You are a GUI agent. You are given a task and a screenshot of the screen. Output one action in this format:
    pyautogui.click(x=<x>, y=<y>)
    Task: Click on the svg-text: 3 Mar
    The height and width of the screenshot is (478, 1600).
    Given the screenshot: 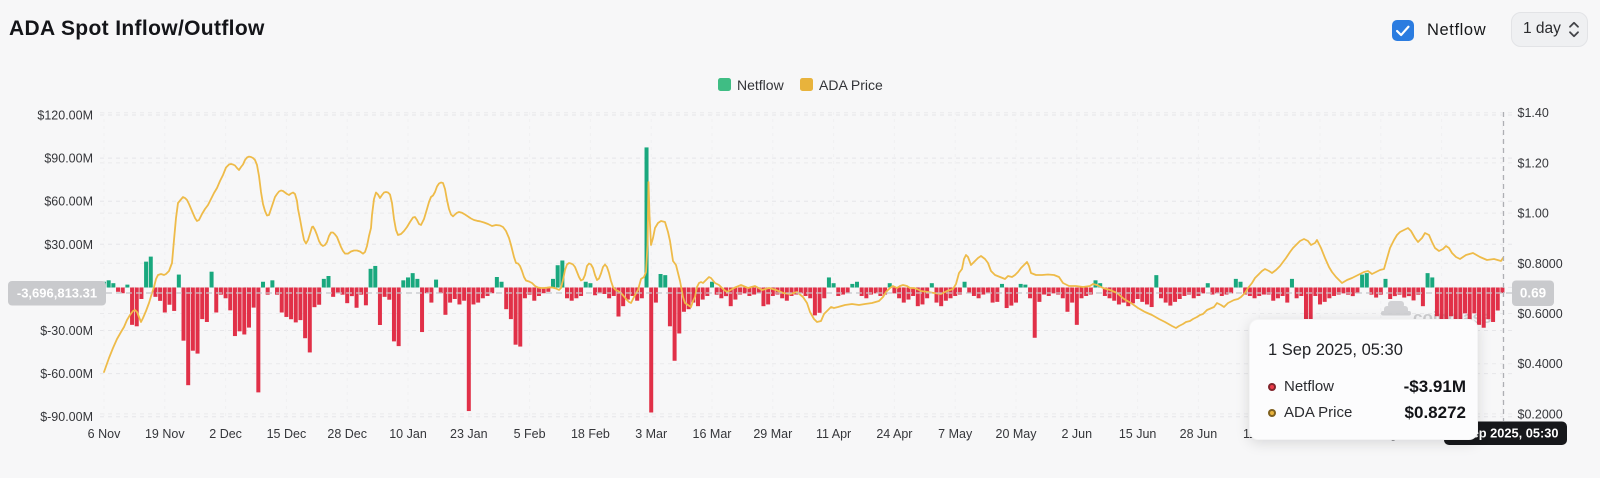 What is the action you would take?
    pyautogui.click(x=651, y=434)
    